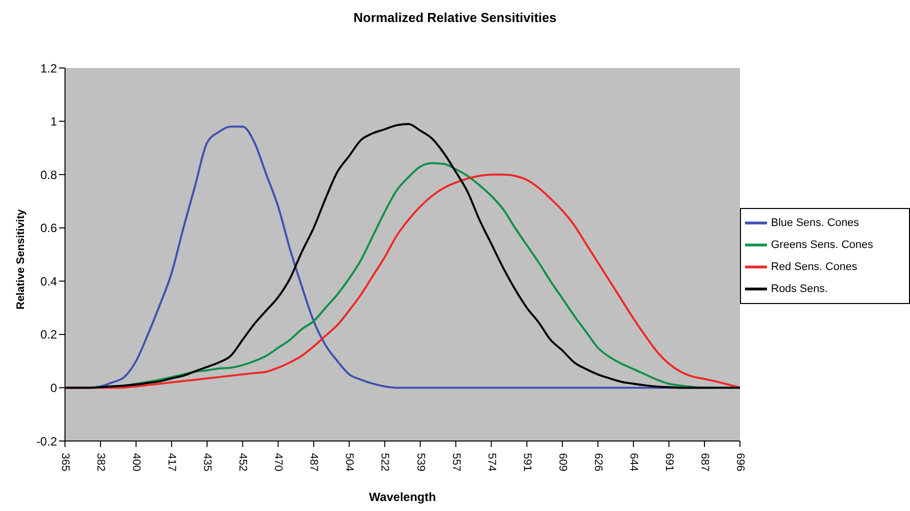  I want to click on y-tick-label: 0.4, so click(49, 281).